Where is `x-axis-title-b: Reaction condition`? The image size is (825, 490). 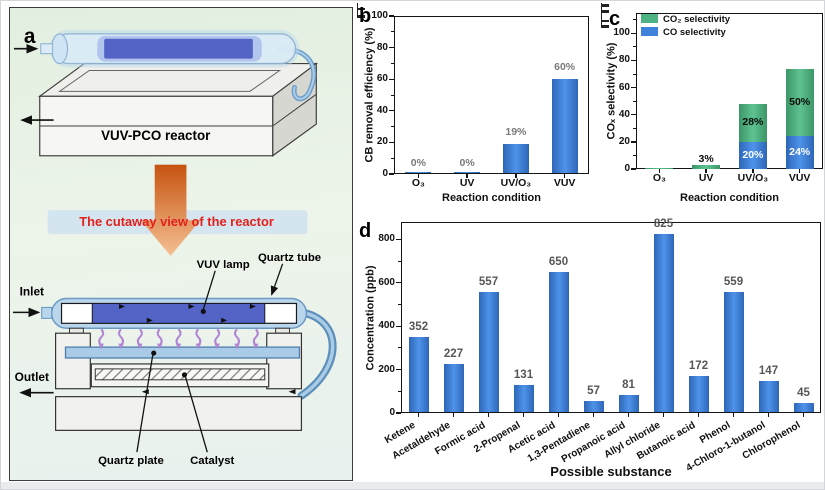 x-axis-title-b: Reaction condition is located at coordinates (491, 198).